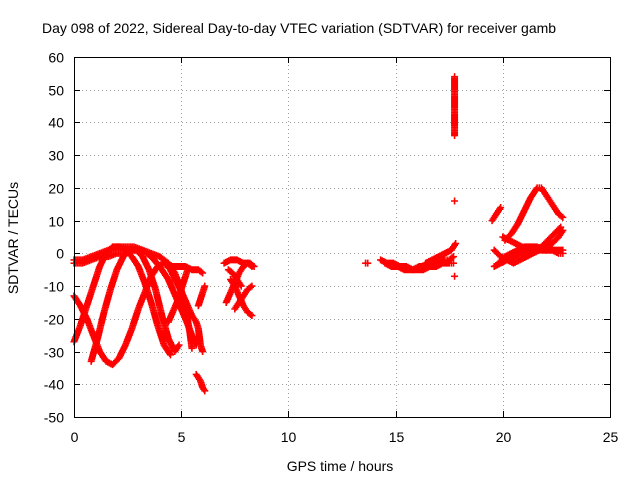 Image resolution: width=640 pixels, height=480 pixels. I want to click on x-tick-label: 20, so click(504, 437).